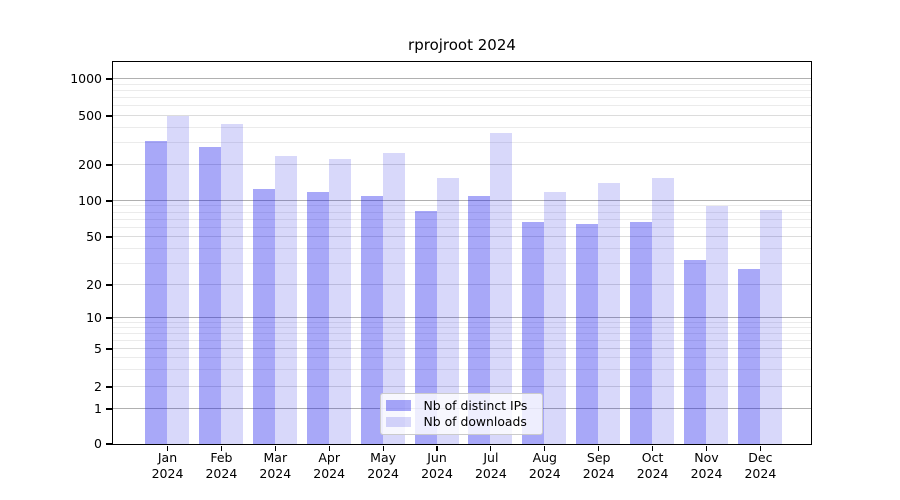  I want to click on x-tick-label: Jan 2024, so click(167, 466).